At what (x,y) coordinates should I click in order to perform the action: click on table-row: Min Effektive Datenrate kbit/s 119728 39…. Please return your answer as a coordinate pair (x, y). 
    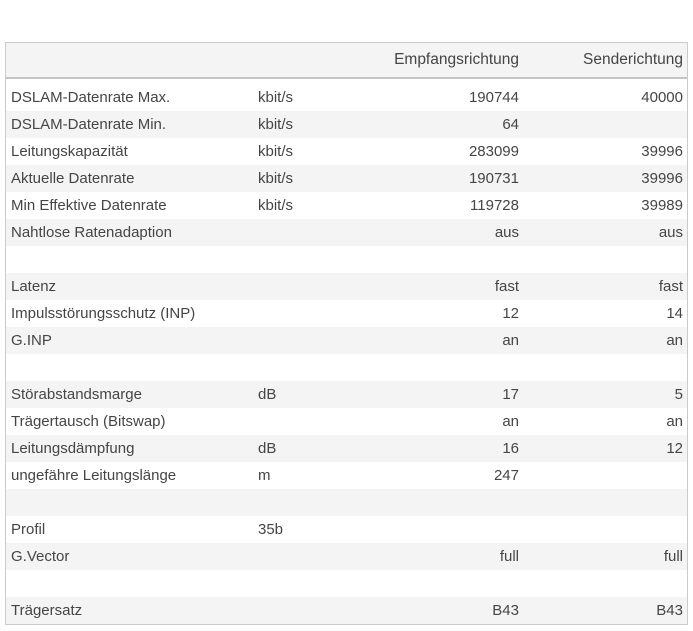
    Looking at the image, I should click on (346, 205).